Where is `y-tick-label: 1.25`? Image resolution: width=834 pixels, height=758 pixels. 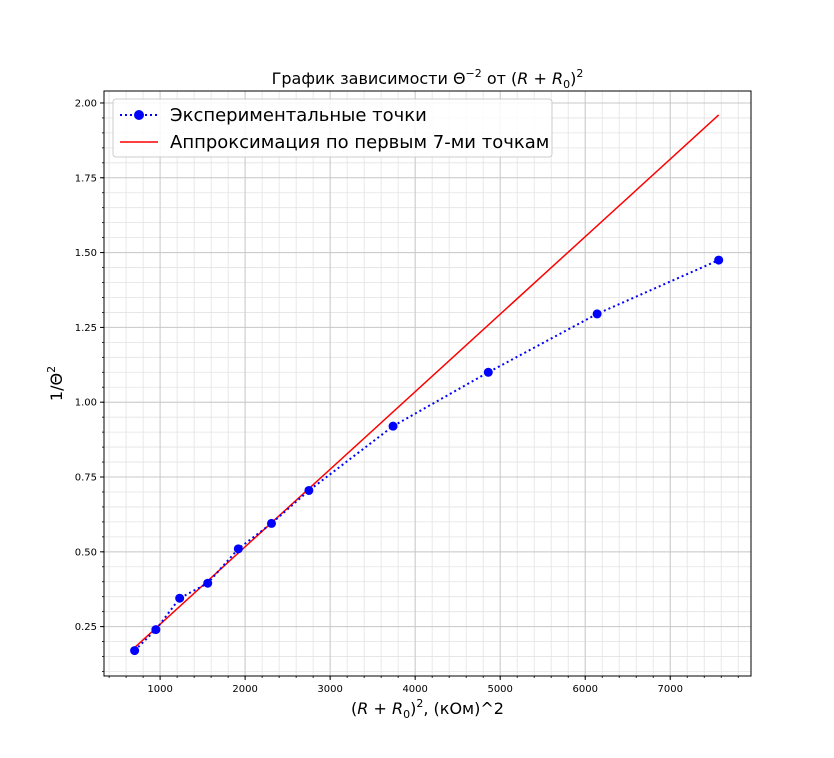
y-tick-label: 1.25 is located at coordinates (86, 328).